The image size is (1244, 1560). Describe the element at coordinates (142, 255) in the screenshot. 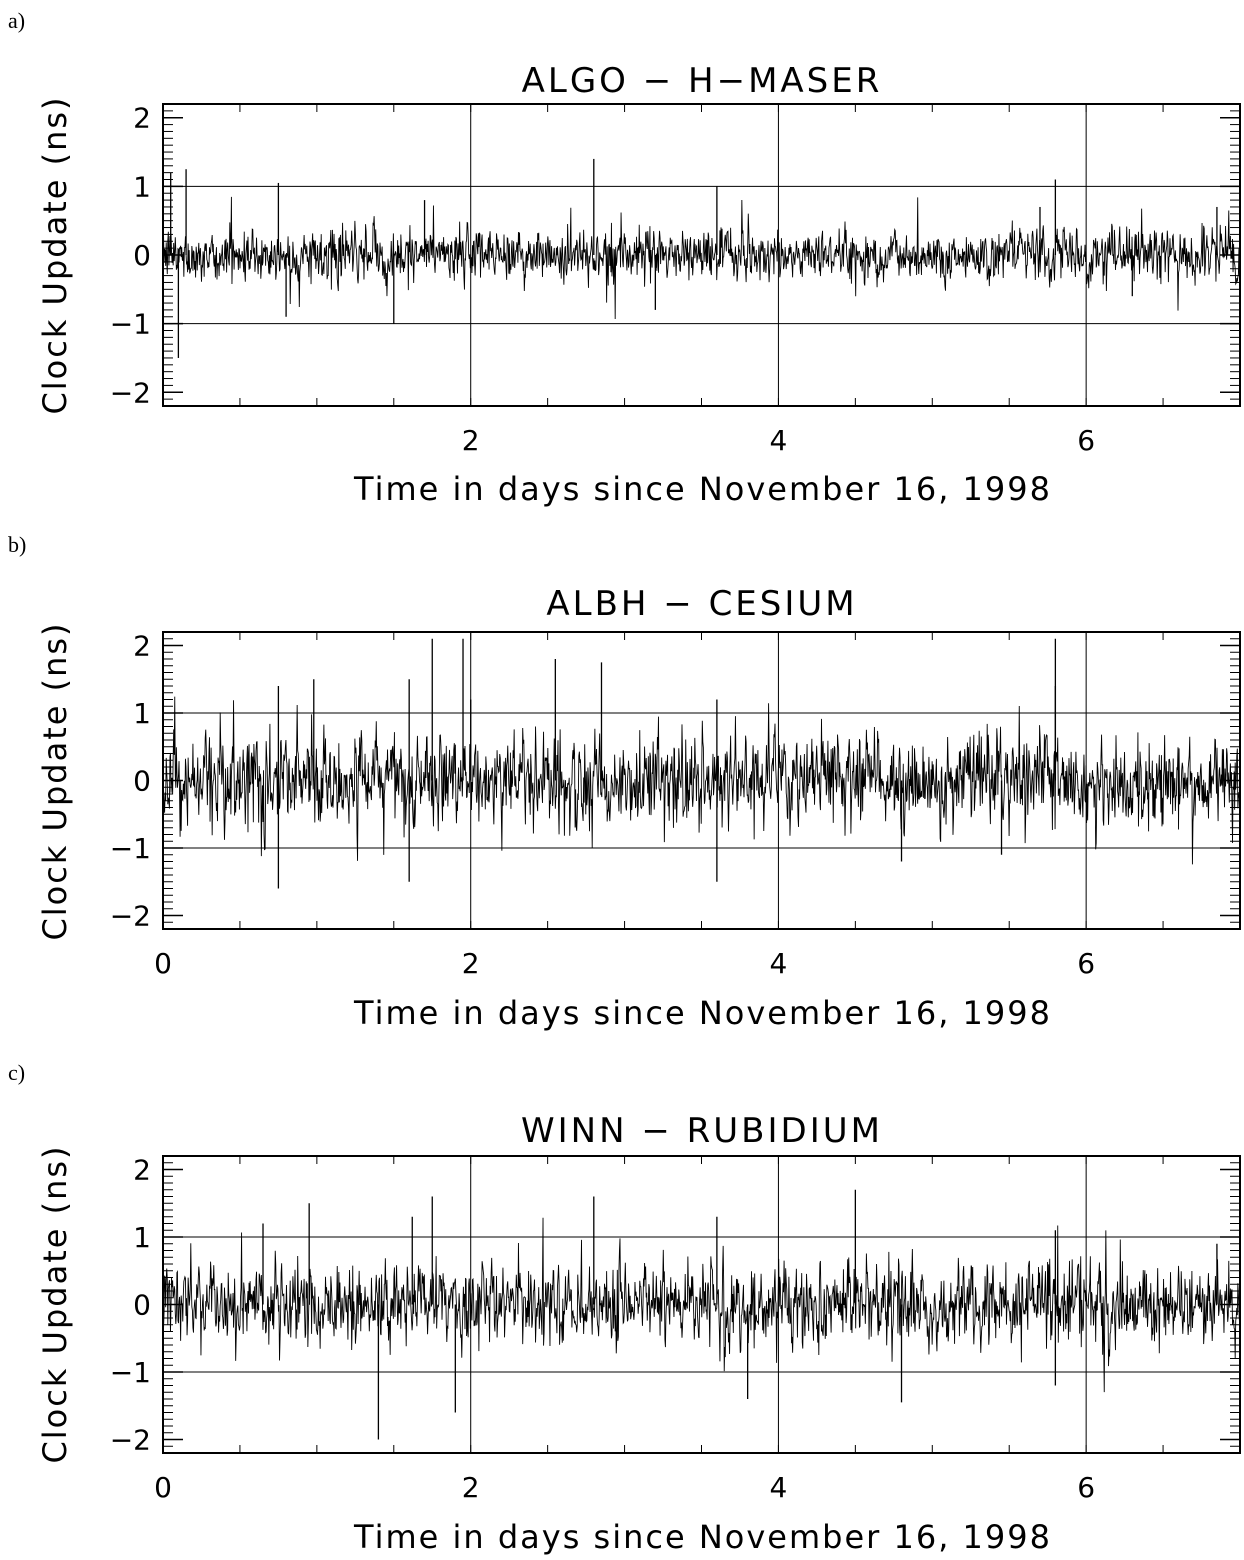

I see `panel-a-ytick-label: 0` at that location.